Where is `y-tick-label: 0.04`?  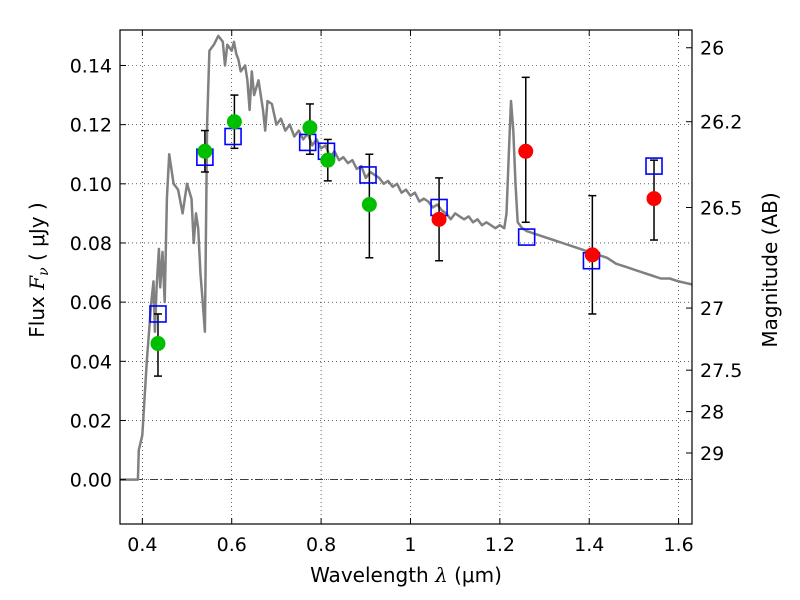
y-tick-label: 0.04 is located at coordinates (91, 362).